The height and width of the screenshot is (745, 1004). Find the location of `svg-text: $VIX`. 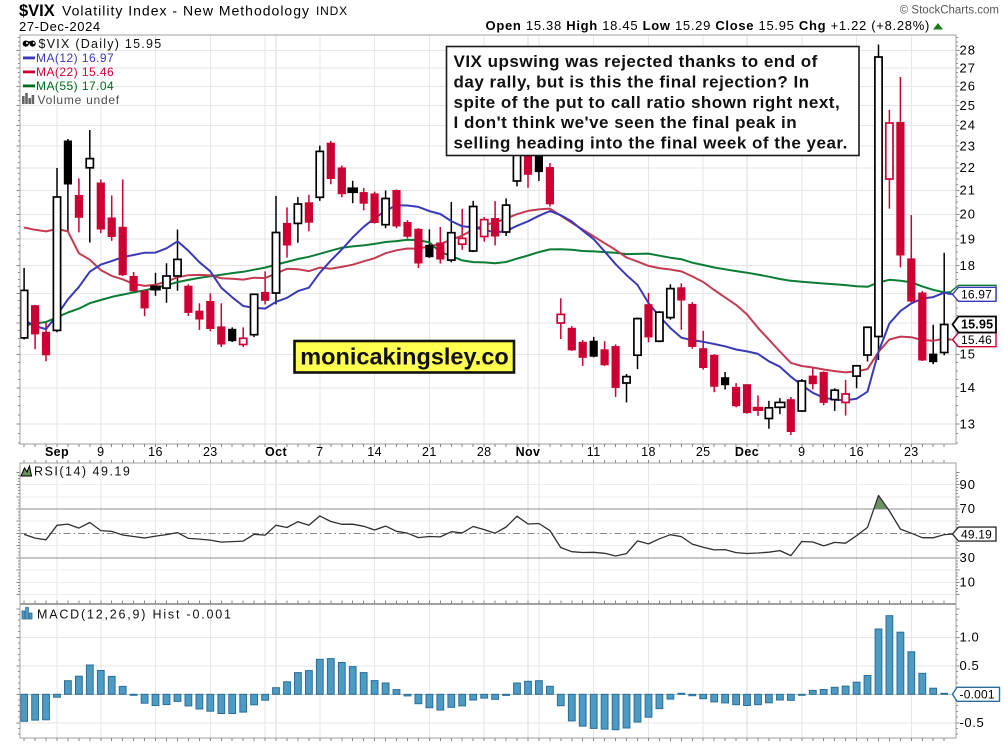

svg-text: $VIX is located at coordinates (37, 11).